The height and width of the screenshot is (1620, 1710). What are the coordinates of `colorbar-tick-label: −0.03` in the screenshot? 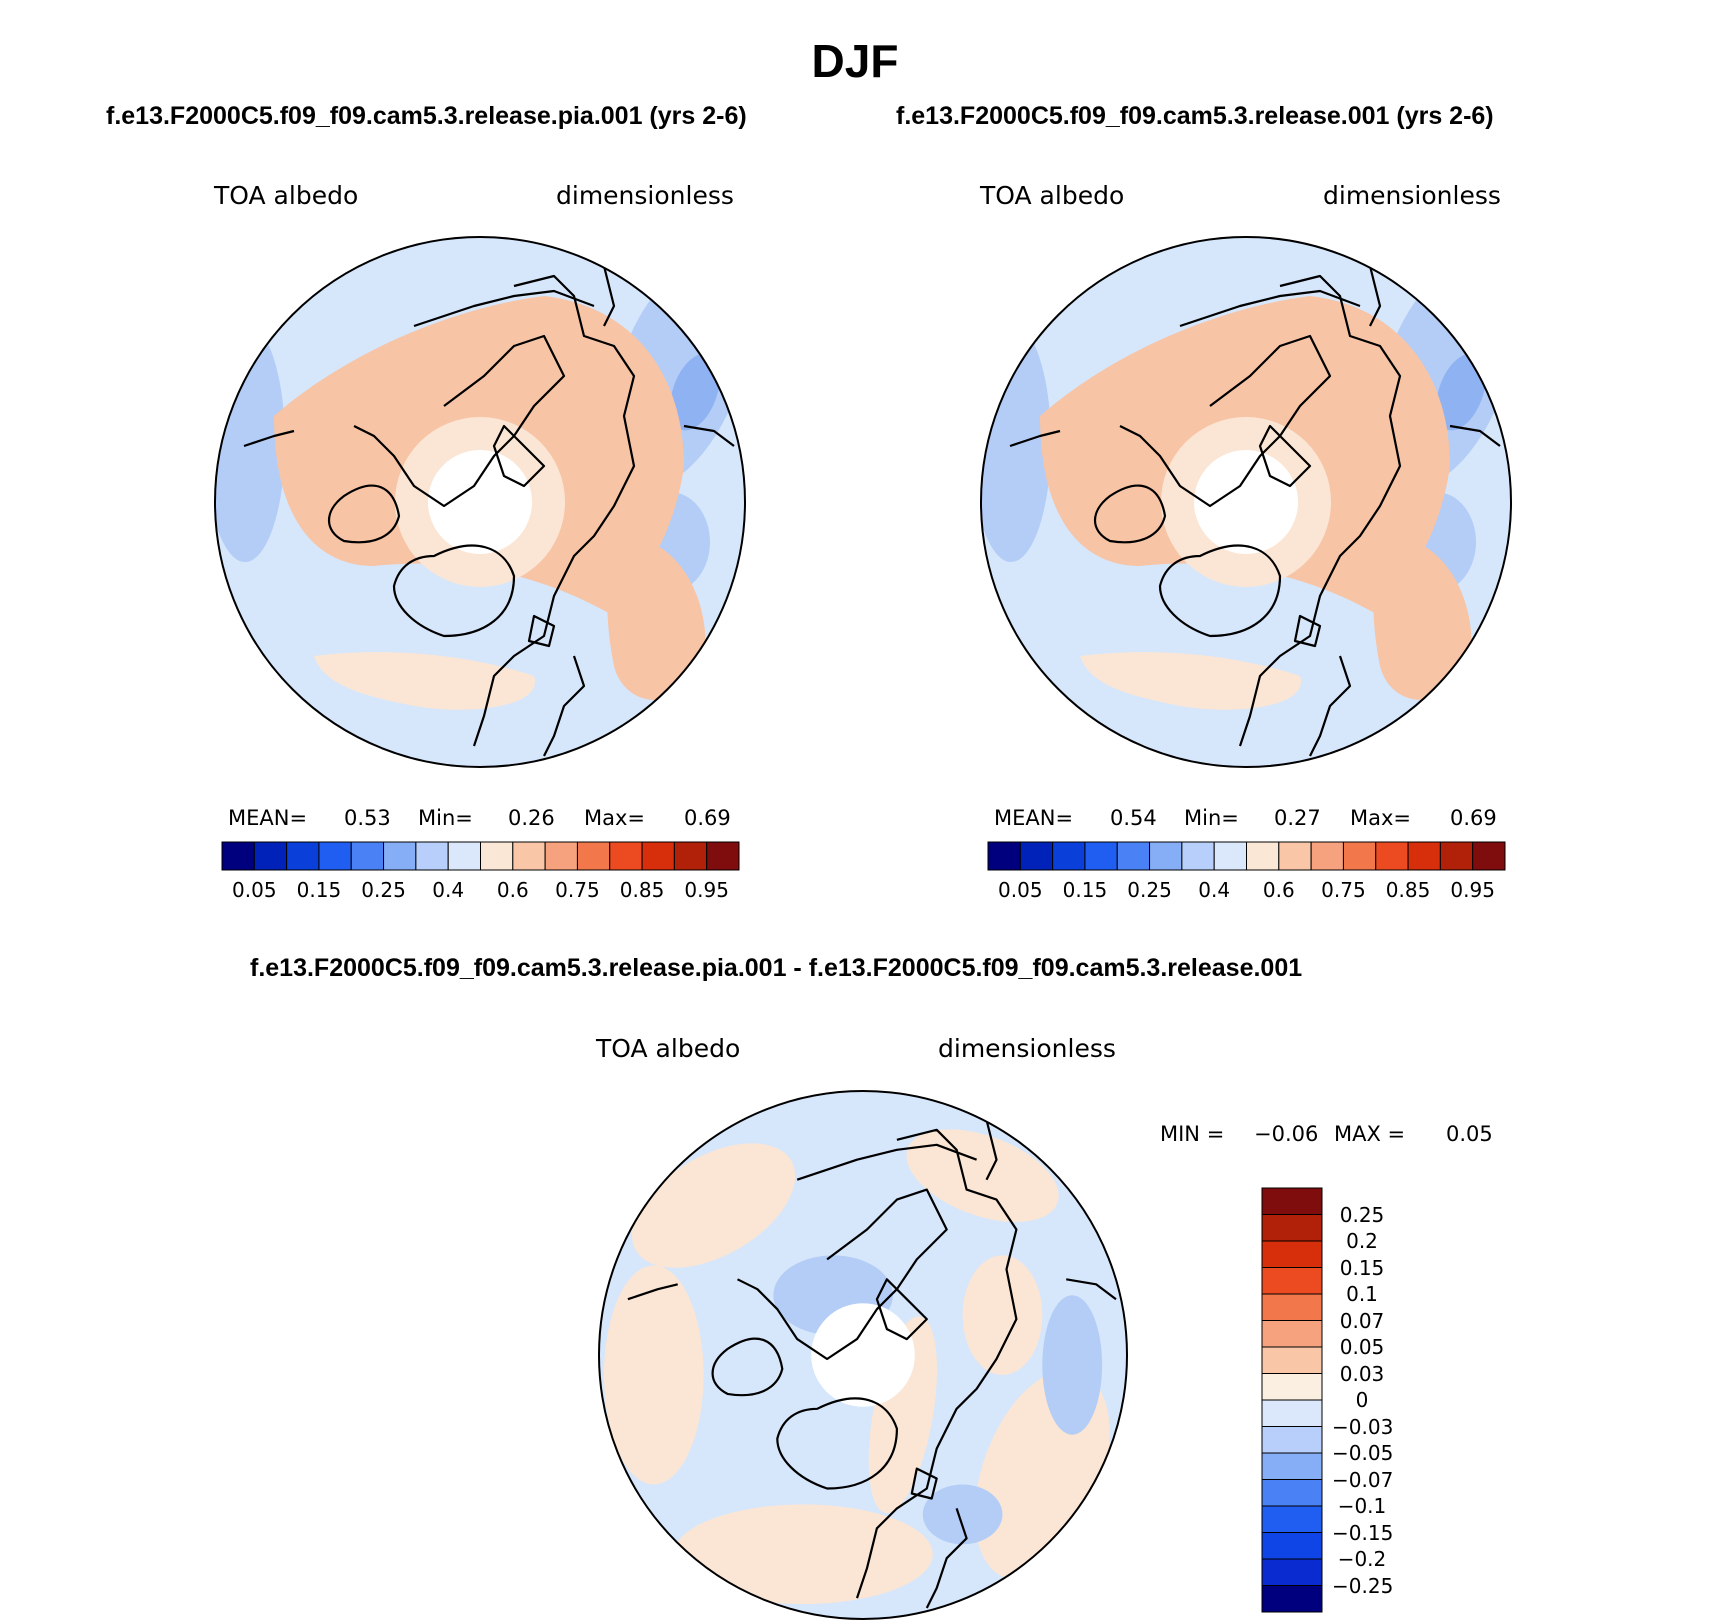 It's located at (1363, 1426).